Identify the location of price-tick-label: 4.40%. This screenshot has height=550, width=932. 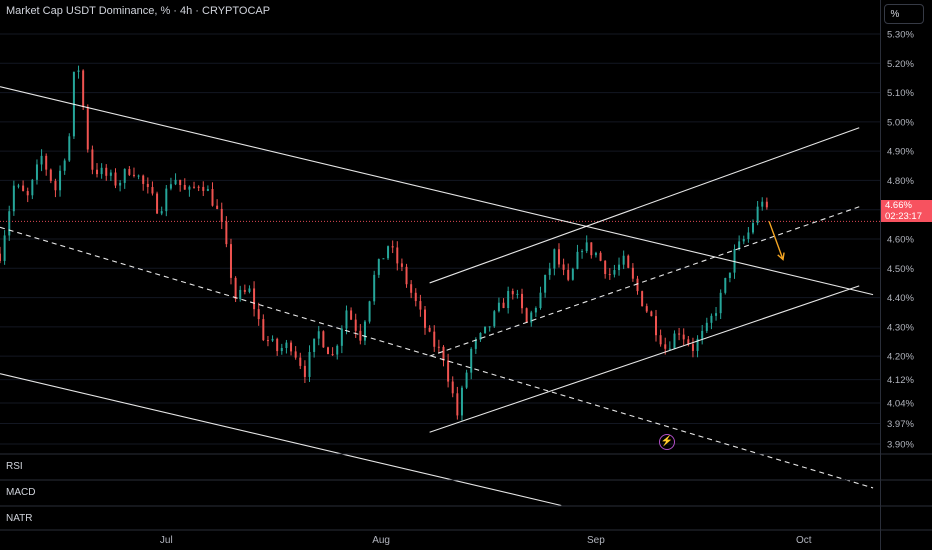
(900, 298).